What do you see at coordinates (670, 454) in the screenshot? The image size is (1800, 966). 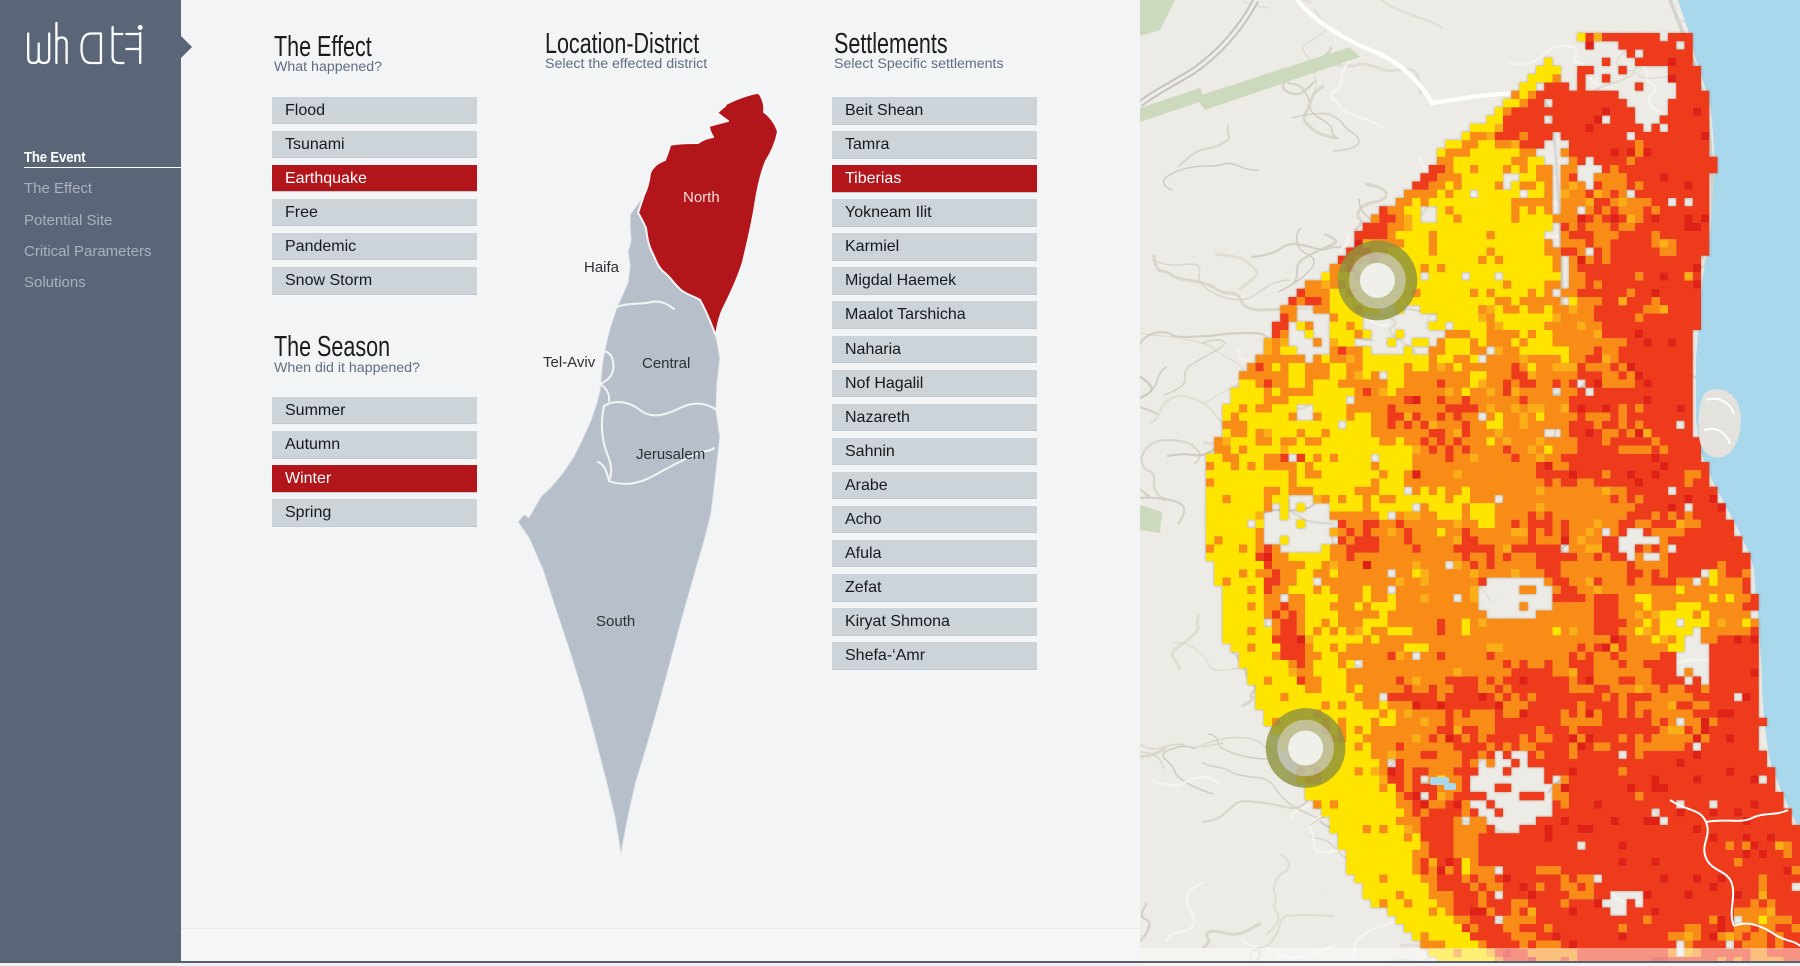 I see `svg-text: Jerusalem` at bounding box center [670, 454].